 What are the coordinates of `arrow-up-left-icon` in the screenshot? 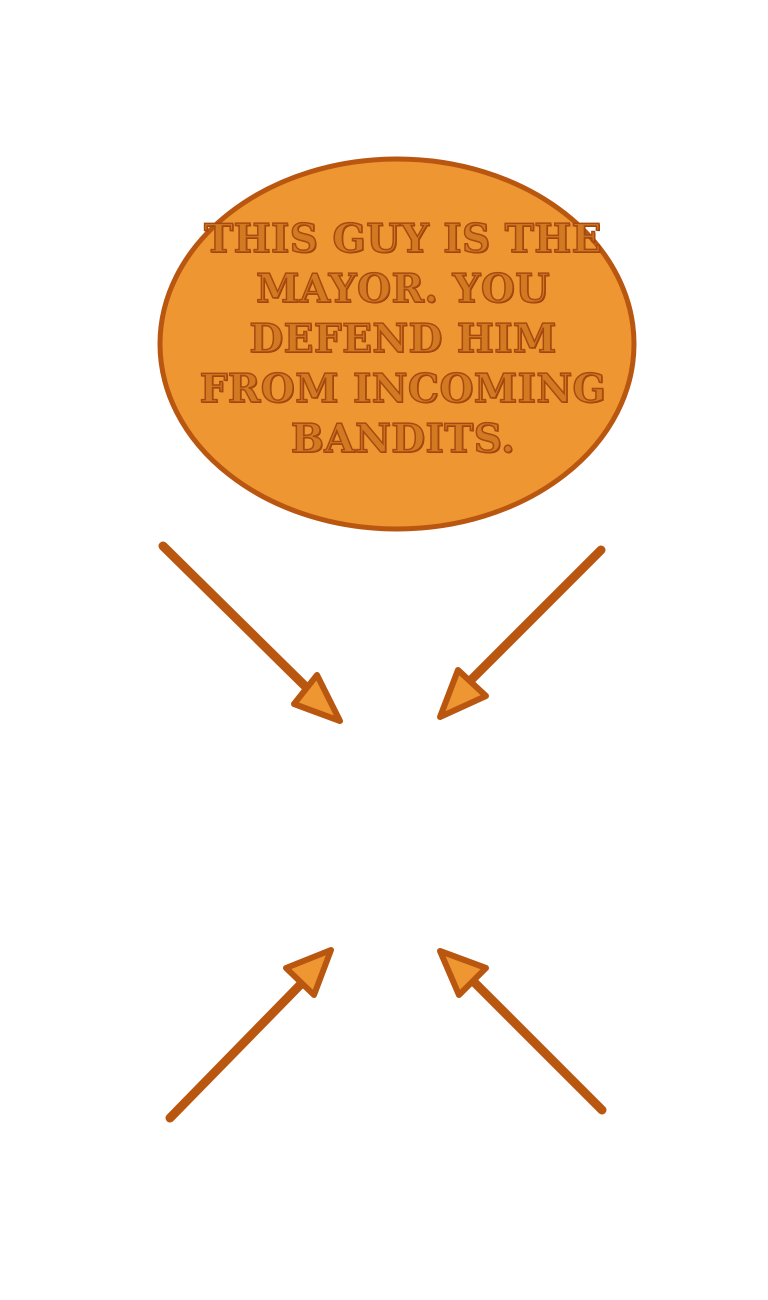 It's located at (522, 1031).